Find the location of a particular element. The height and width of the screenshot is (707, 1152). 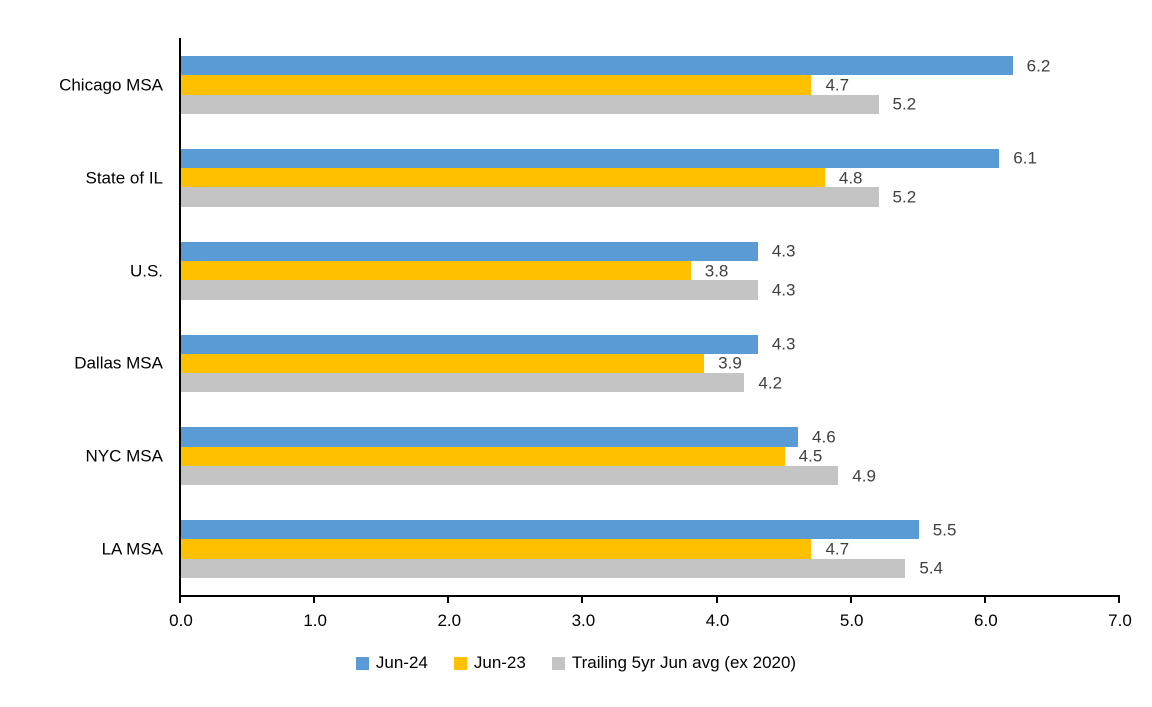

y-axis-line is located at coordinates (180, 320).